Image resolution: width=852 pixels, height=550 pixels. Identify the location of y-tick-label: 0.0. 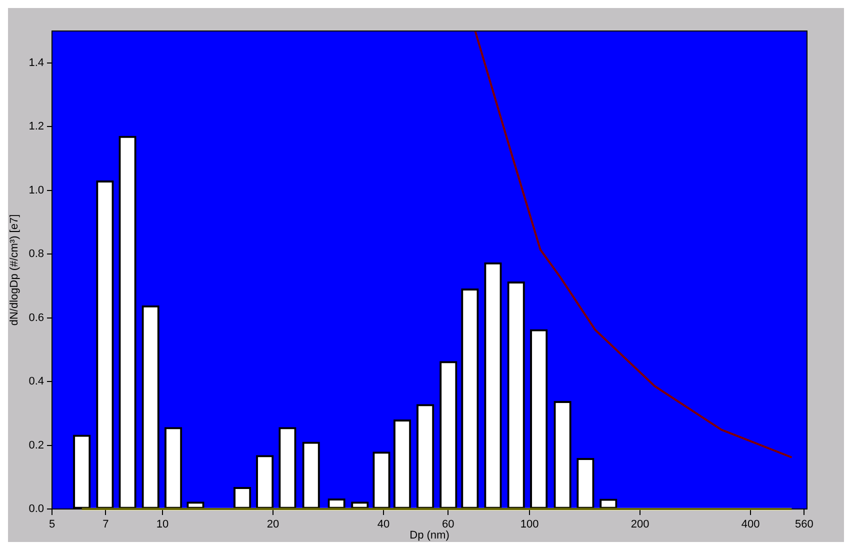
(36, 509).